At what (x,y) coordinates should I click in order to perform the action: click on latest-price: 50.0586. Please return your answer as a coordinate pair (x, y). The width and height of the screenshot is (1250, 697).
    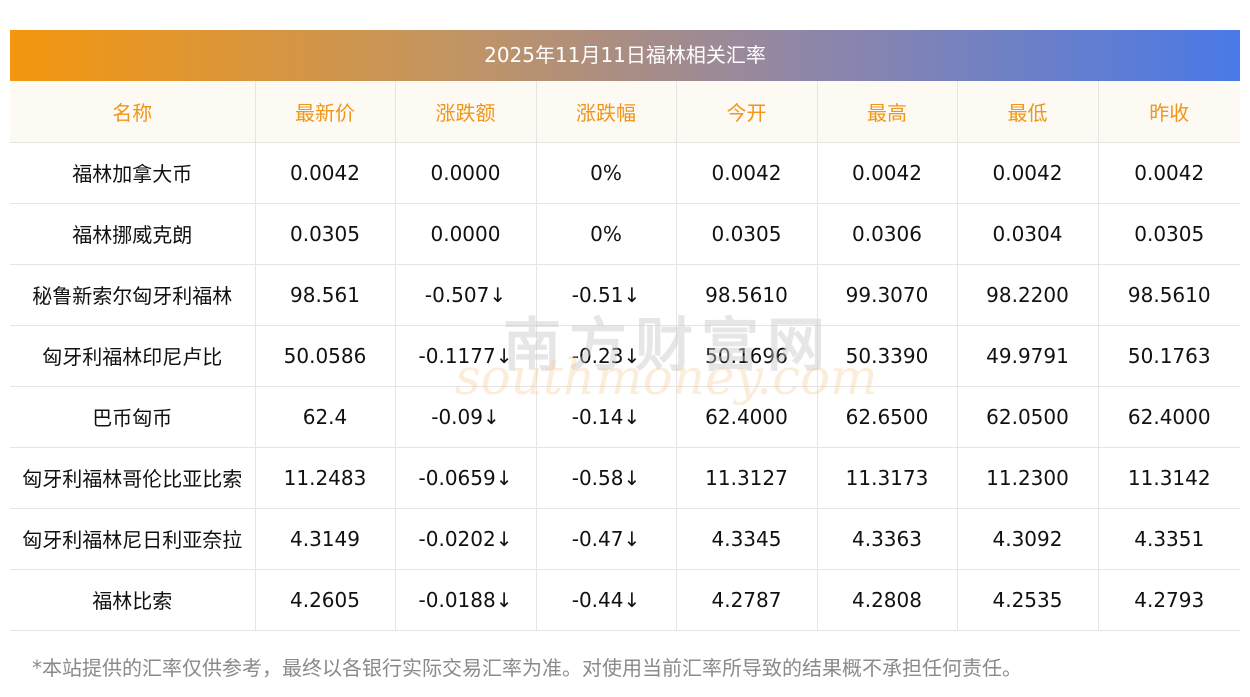
    Looking at the image, I should click on (325, 356).